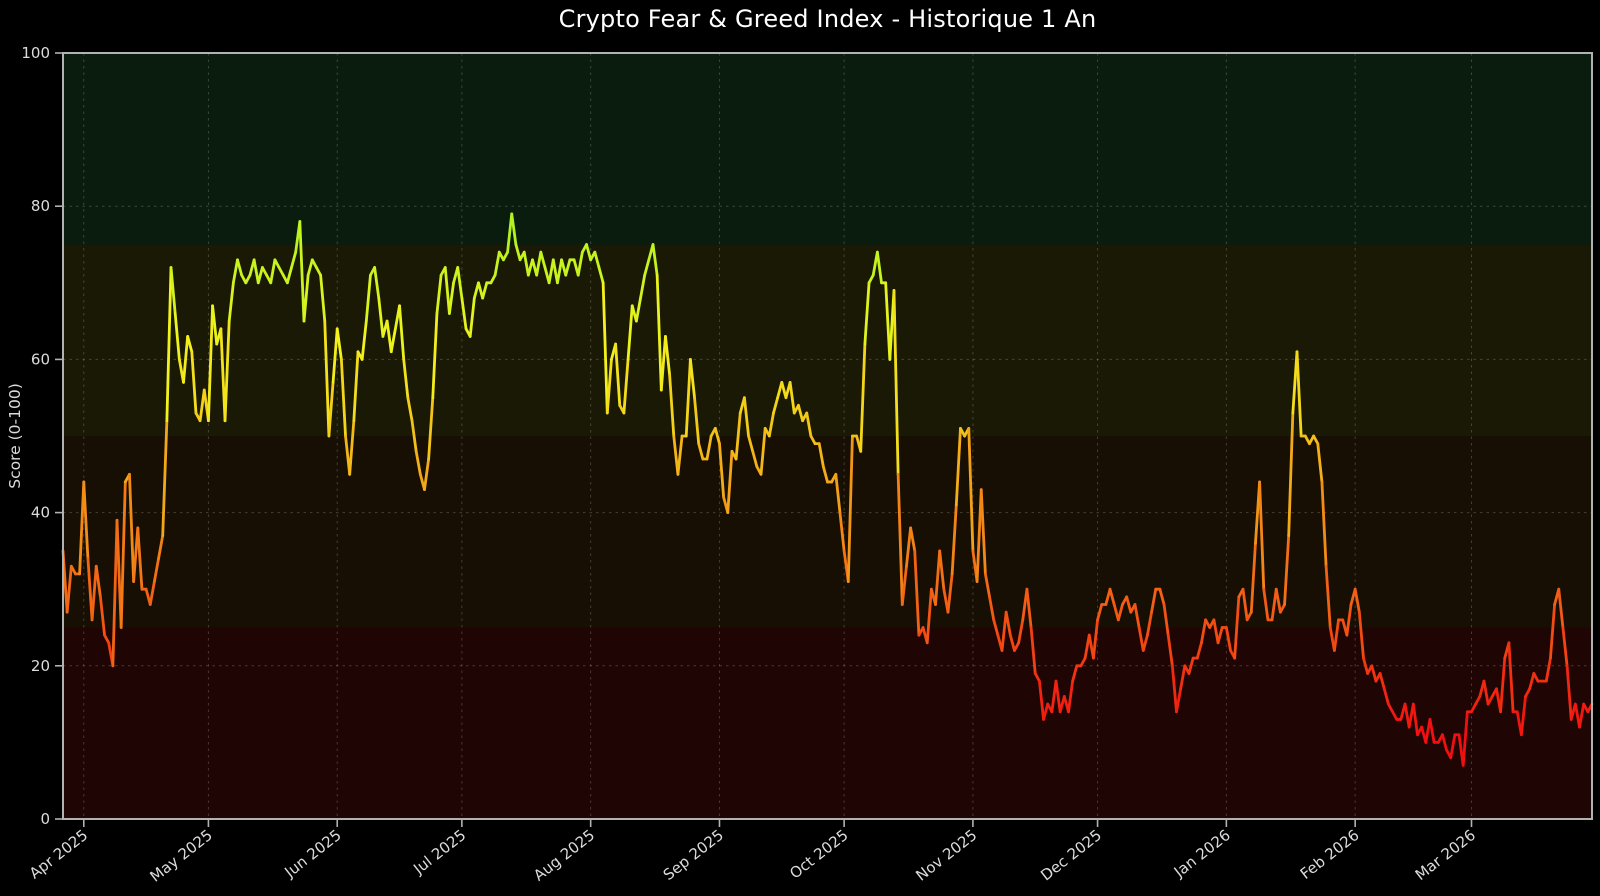 The width and height of the screenshot is (1600, 896). I want to click on x-tick-label: Apr 2025, so click(58, 854).